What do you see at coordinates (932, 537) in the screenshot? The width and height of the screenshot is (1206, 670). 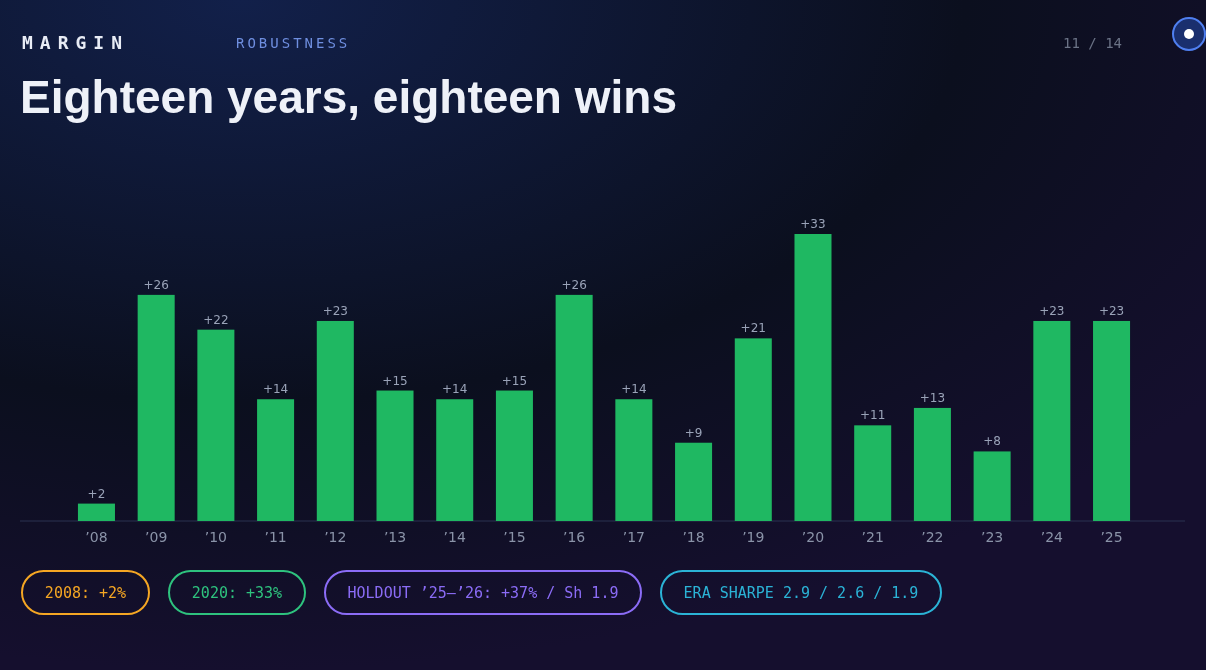 I see `x-tick-label: ’22` at bounding box center [932, 537].